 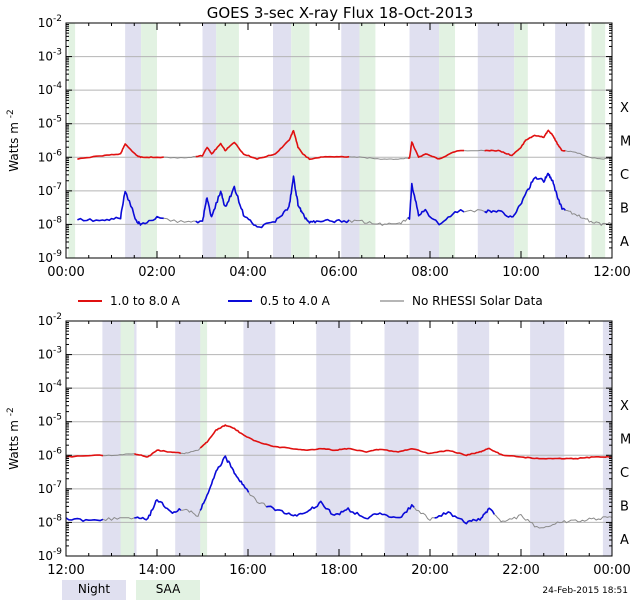 I want to click on x-tick-label: 04:00, so click(x=247, y=272).